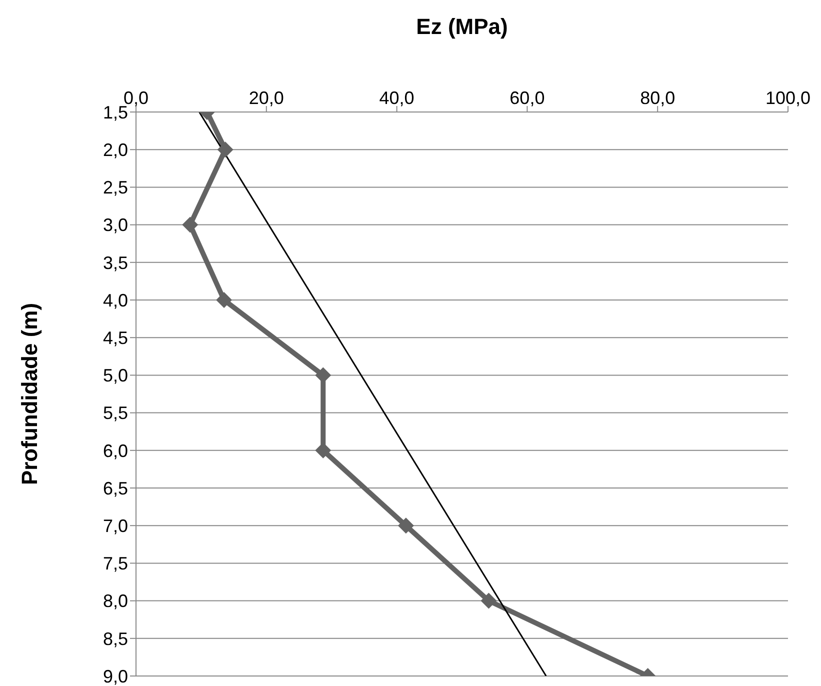 The width and height of the screenshot is (821, 686). Describe the element at coordinates (115, 376) in the screenshot. I see `y-tick-label: 5,0` at that location.